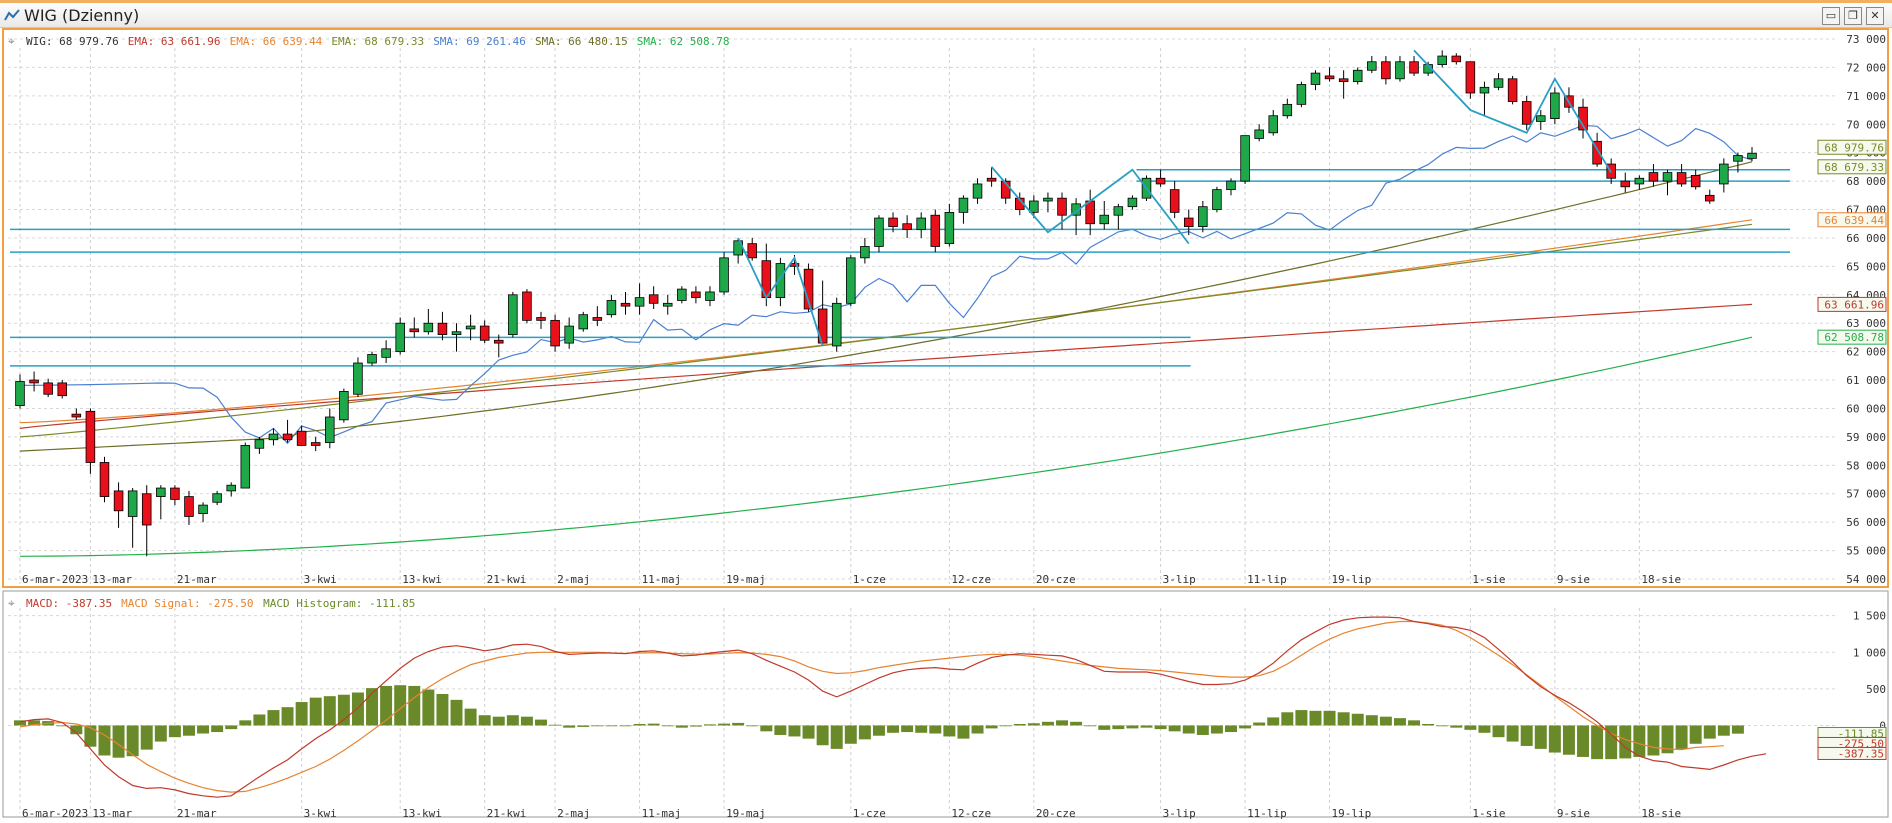 This screenshot has height=823, width=1892. I want to click on x-tick-label-macd: 18-sie, so click(1661, 813).